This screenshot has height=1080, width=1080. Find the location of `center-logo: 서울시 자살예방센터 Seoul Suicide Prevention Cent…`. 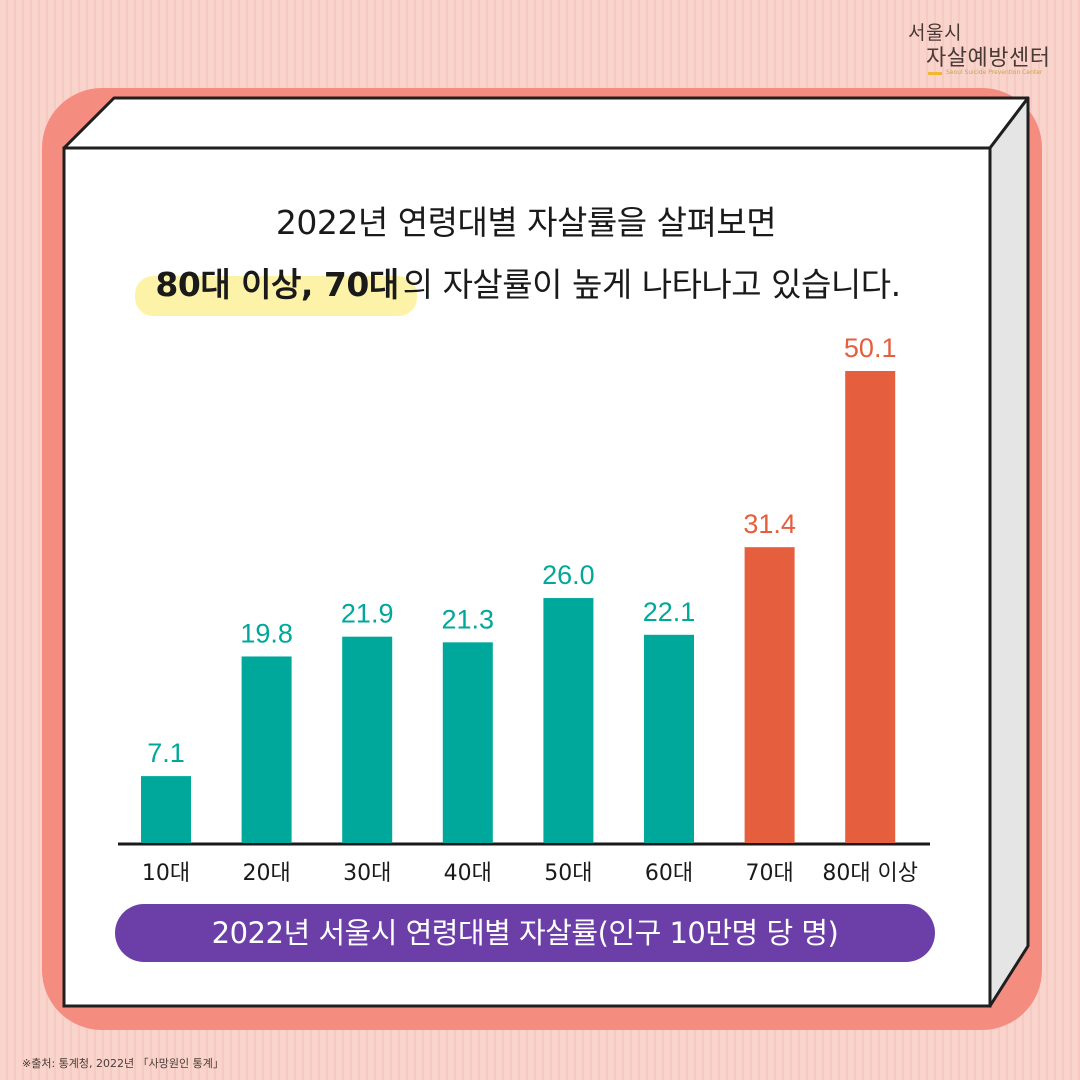

center-logo: 서울시 자살예방센터 Seoul Suicide Prevention Cent… is located at coordinates (983, 49).